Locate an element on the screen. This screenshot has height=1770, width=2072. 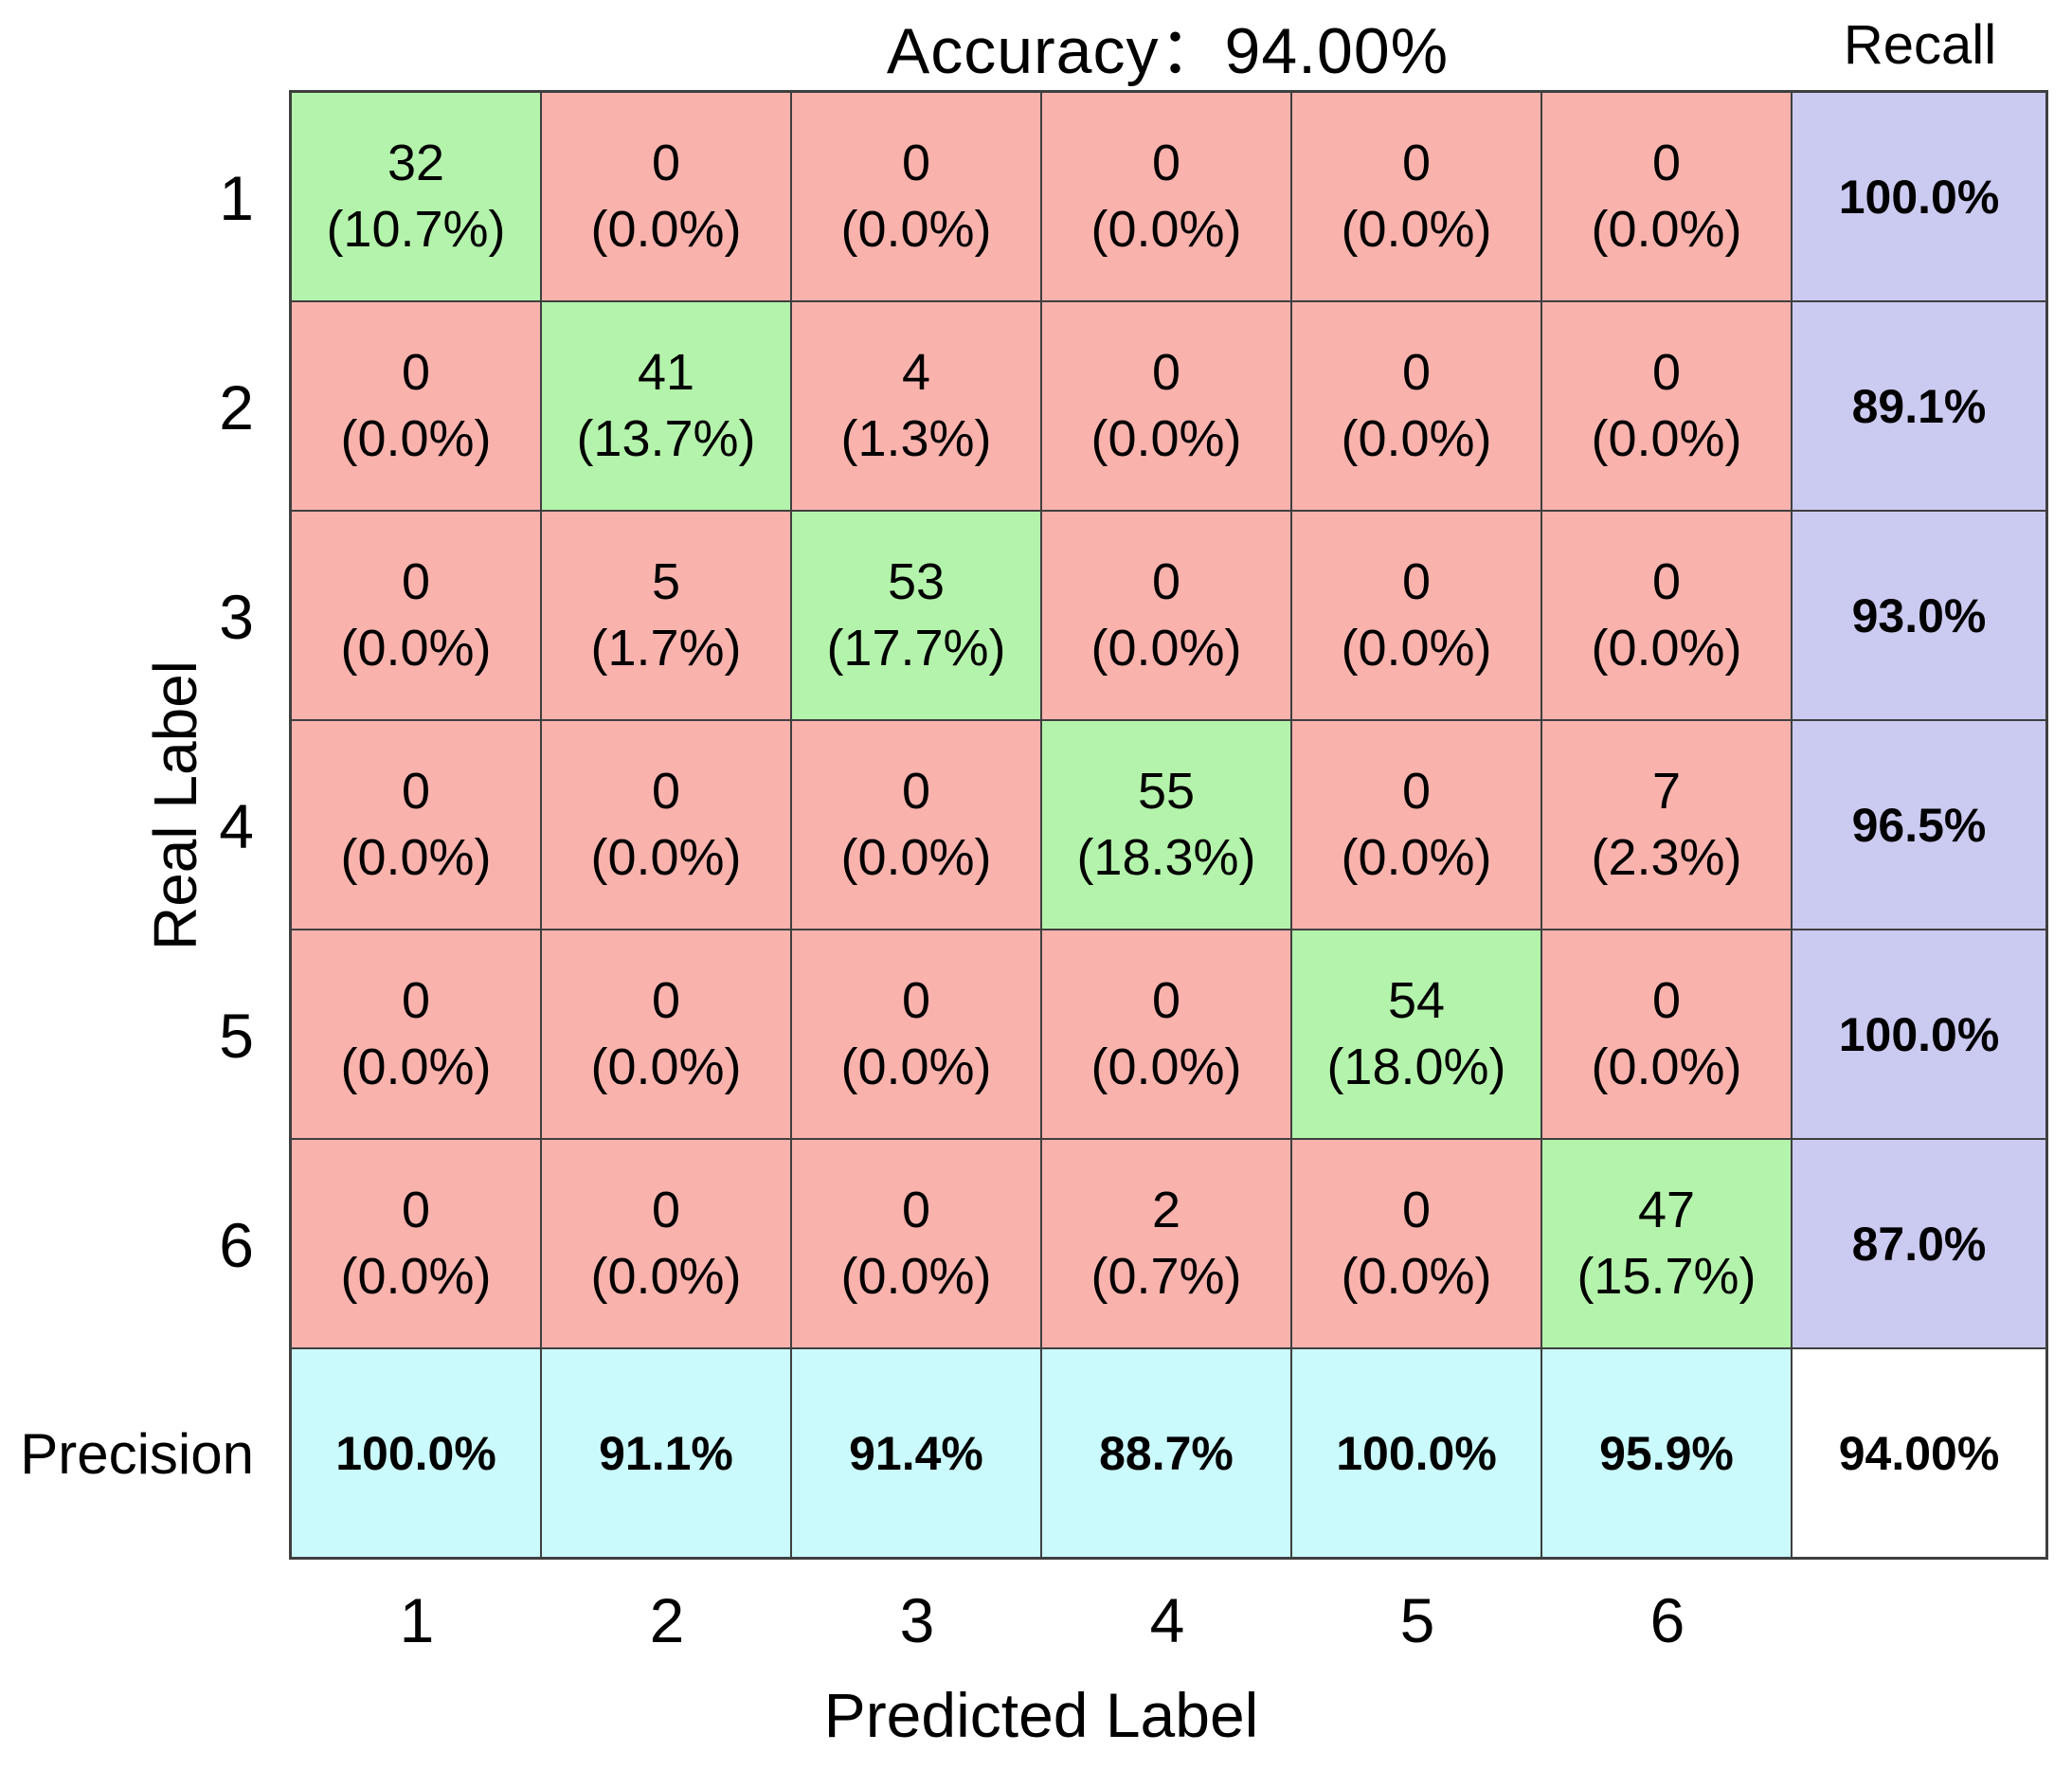
cell-percent: (2.3%) is located at coordinates (1666, 857).